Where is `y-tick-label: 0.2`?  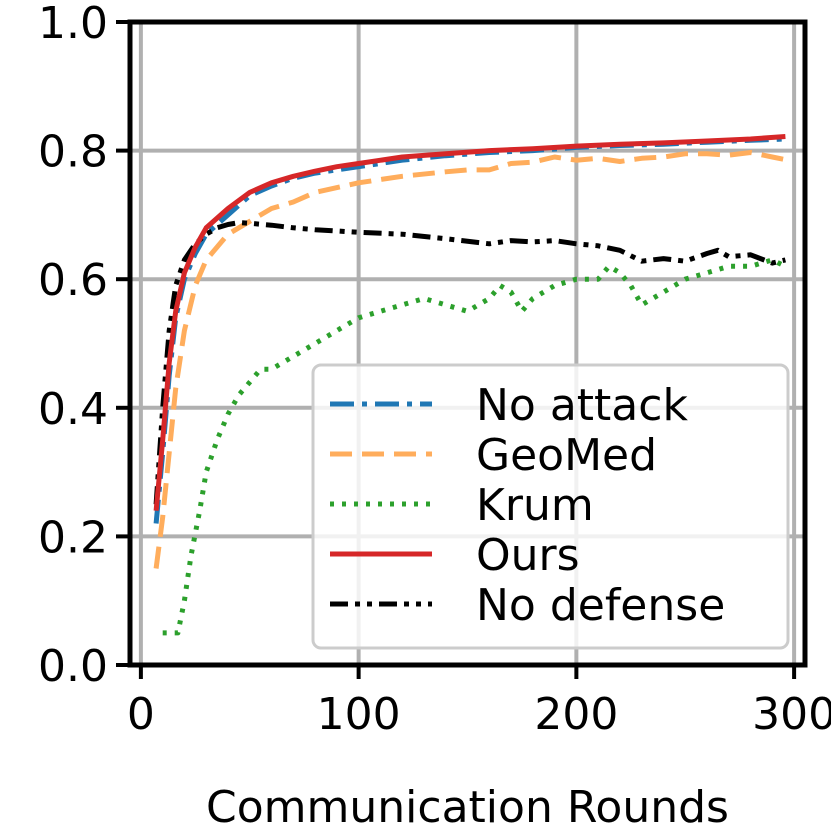
y-tick-label: 0.2 is located at coordinates (73, 537).